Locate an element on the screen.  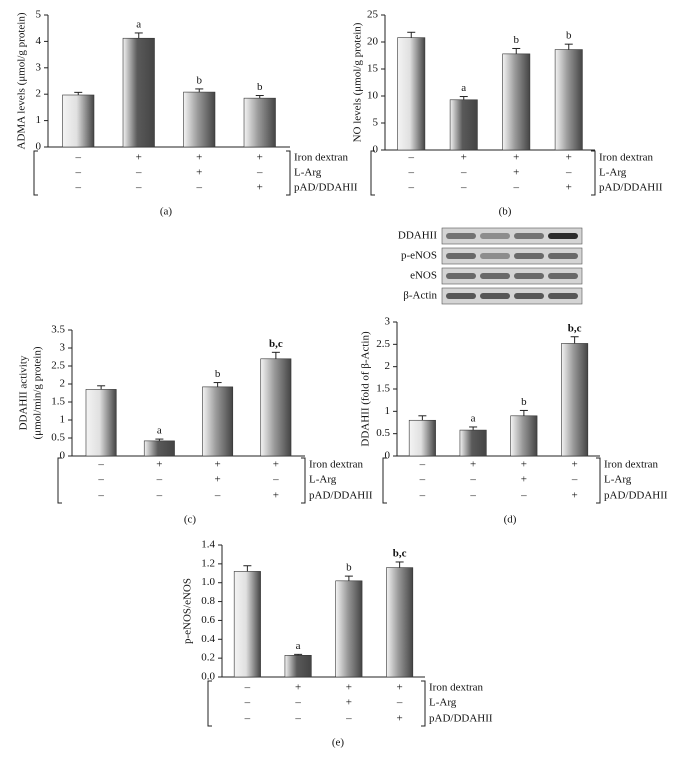
y-tick-label: 3 is located at coordinates (388, 322).